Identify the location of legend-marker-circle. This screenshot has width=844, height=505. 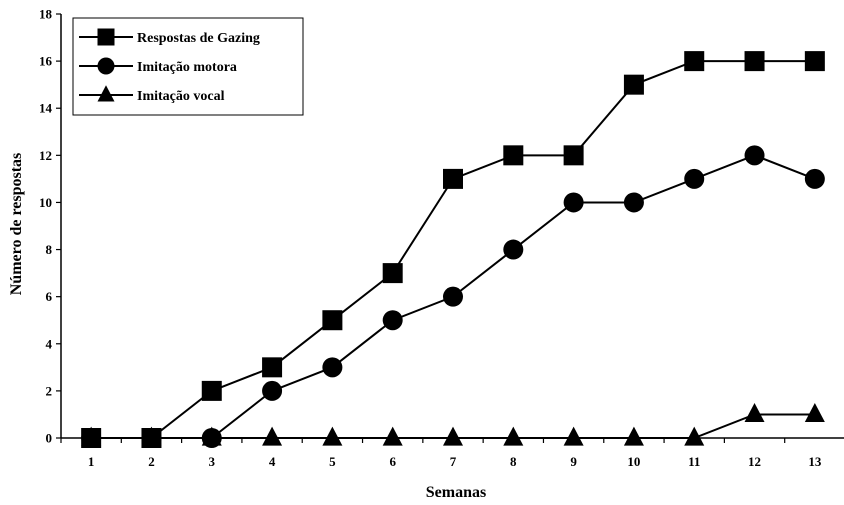
(106, 66).